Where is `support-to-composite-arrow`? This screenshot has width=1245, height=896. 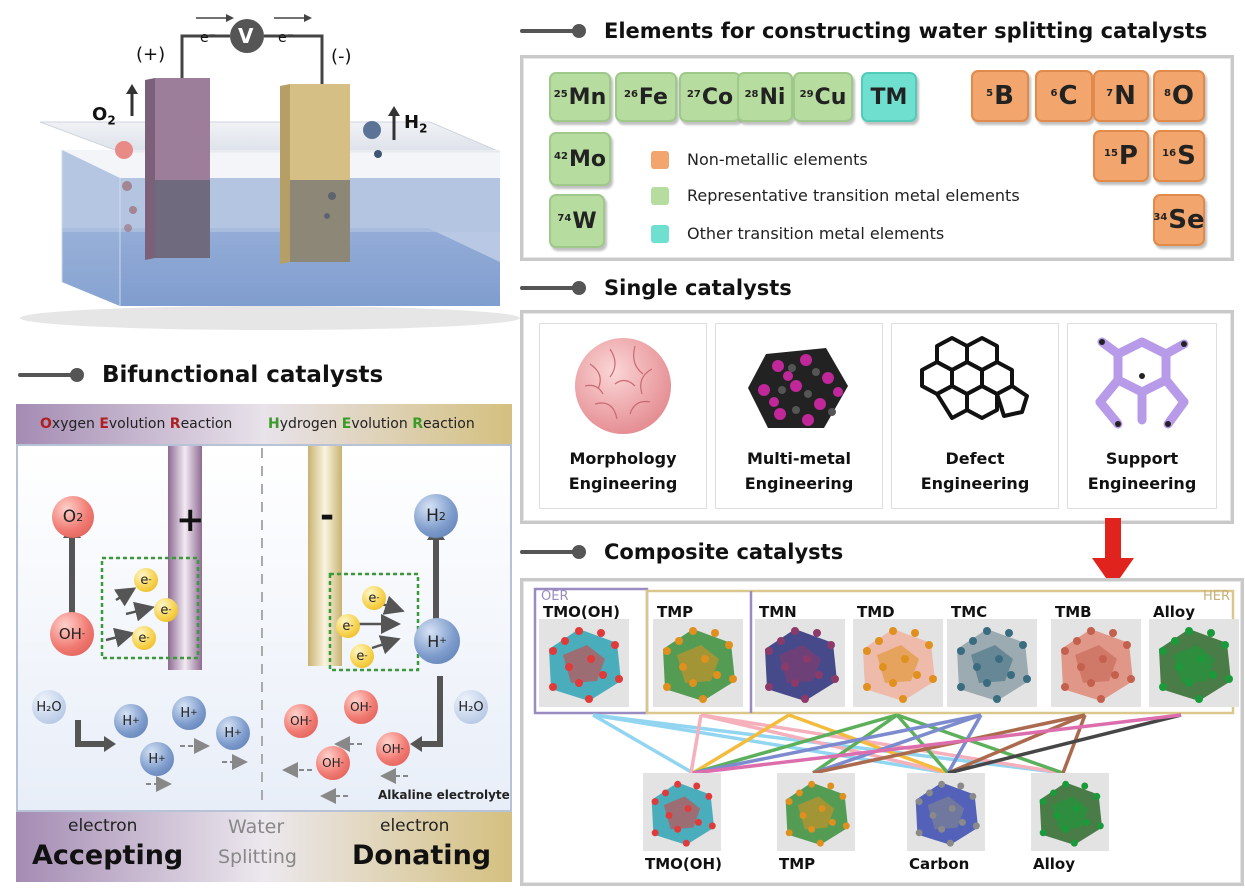 support-to-composite-arrow is located at coordinates (1113, 556).